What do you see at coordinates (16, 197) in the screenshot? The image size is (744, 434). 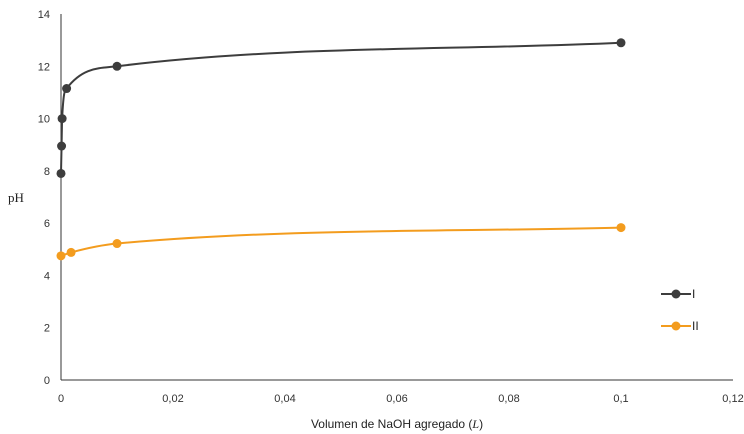 I see `y-axis-title: pH` at bounding box center [16, 197].